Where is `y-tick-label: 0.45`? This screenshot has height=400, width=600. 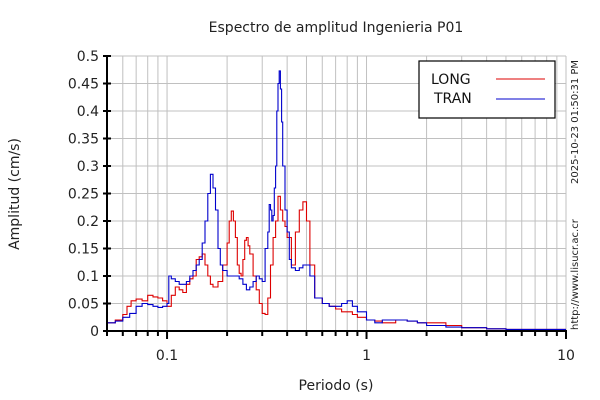
y-tick-label: 0.45 is located at coordinates (83, 85).